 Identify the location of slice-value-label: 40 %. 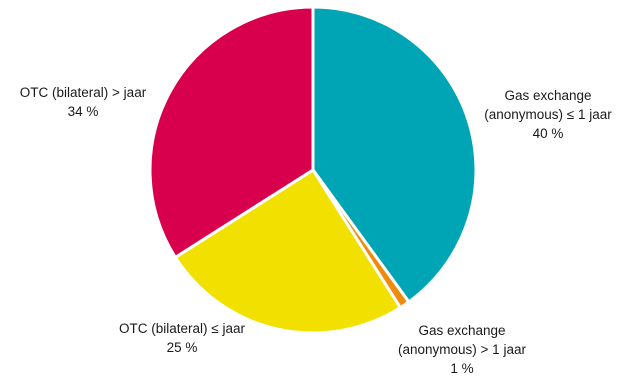
(548, 133).